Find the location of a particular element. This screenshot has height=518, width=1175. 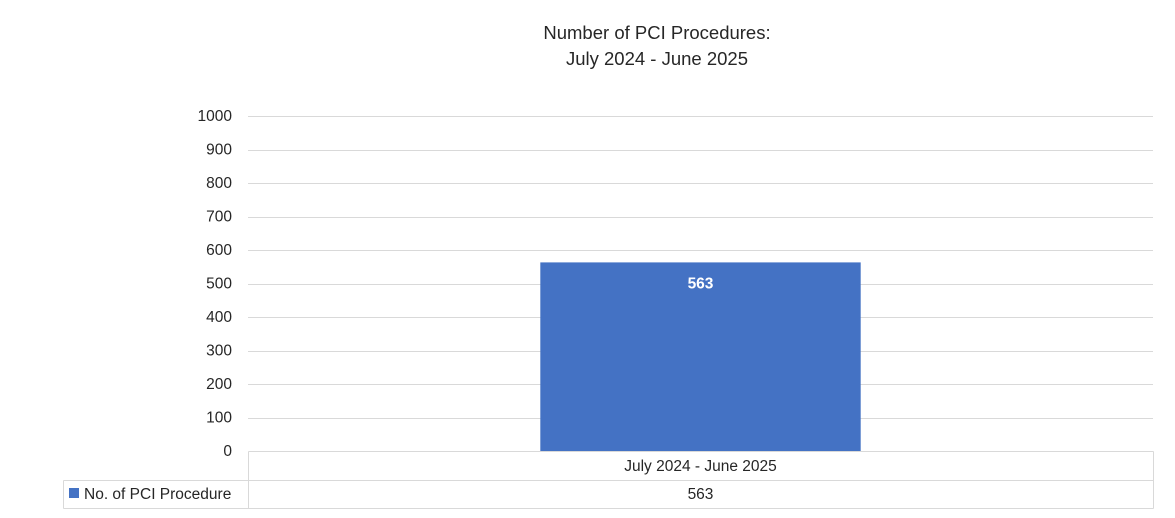

y-tick-label-600: 600 is located at coordinates (219, 250).